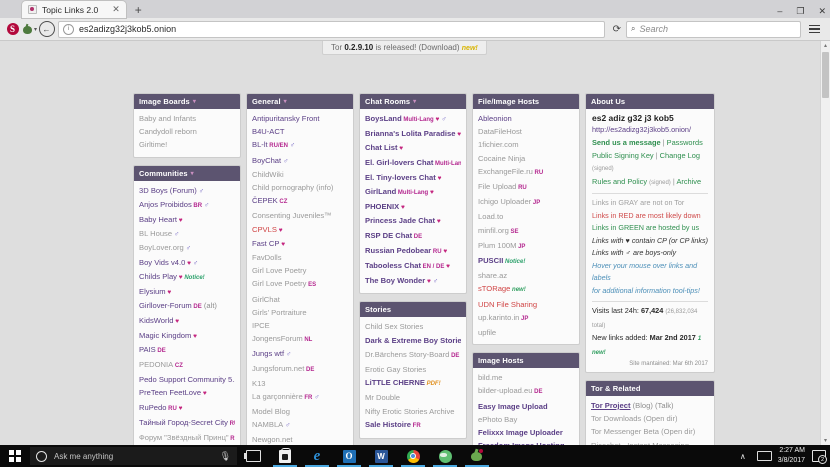  I want to click on link-row: El. Tiny-lovers Chat ♥, so click(413, 178).